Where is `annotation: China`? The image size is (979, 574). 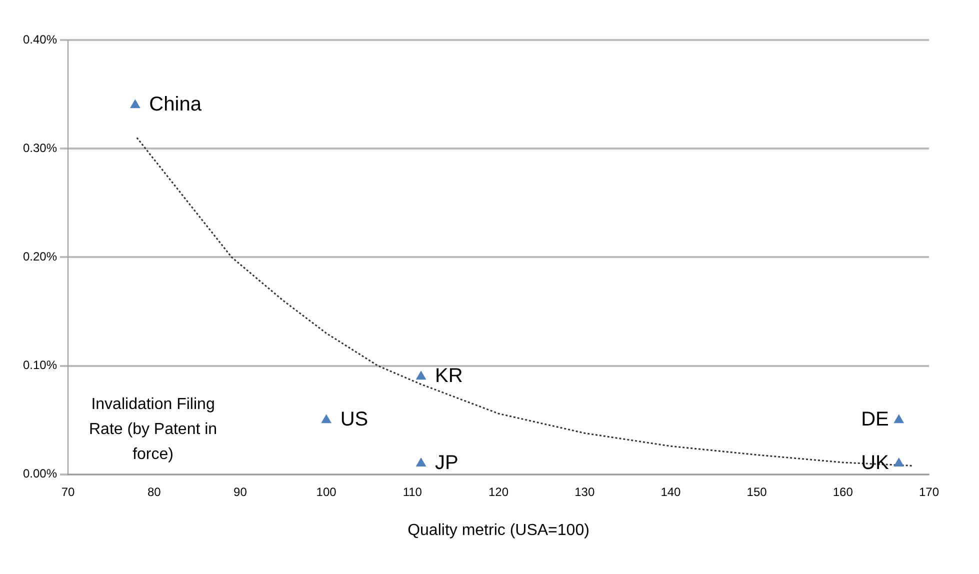 annotation: China is located at coordinates (175, 105).